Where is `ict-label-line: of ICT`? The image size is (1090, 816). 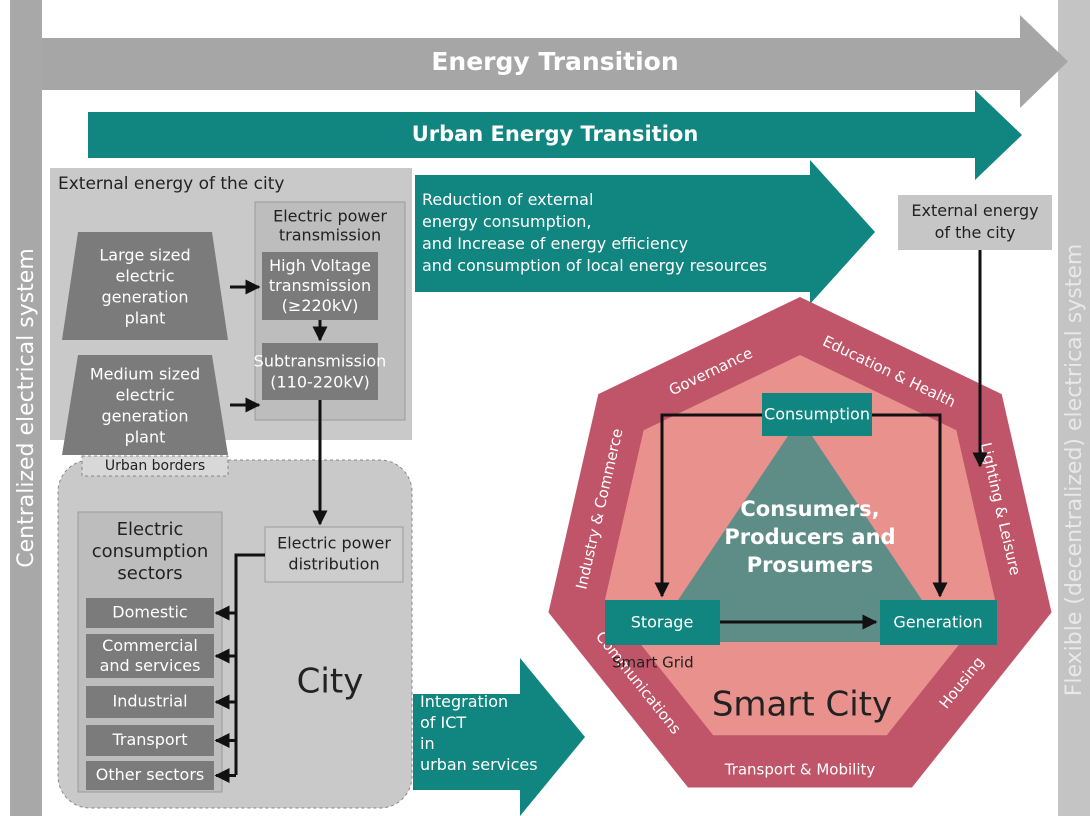
ict-label-line: of ICT is located at coordinates (443, 722).